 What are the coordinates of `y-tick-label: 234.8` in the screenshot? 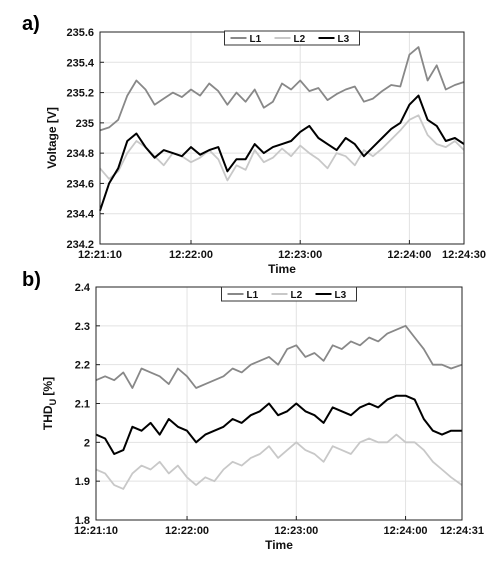 It's located at (80, 154).